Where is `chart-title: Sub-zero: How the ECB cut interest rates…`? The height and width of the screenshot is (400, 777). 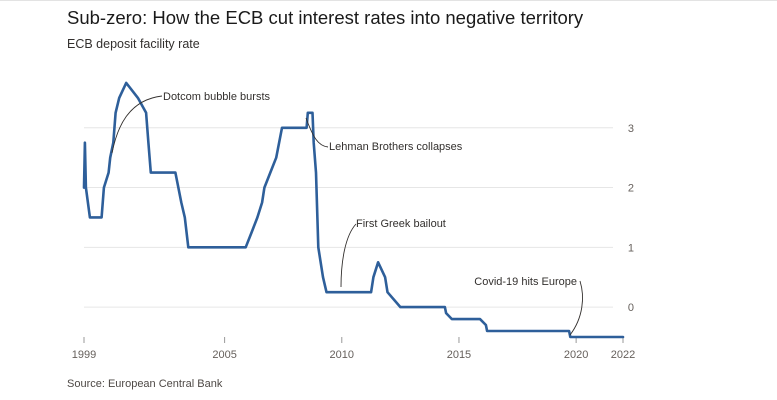 chart-title: Sub-zero: How the ECB cut interest rates… is located at coordinates (325, 17).